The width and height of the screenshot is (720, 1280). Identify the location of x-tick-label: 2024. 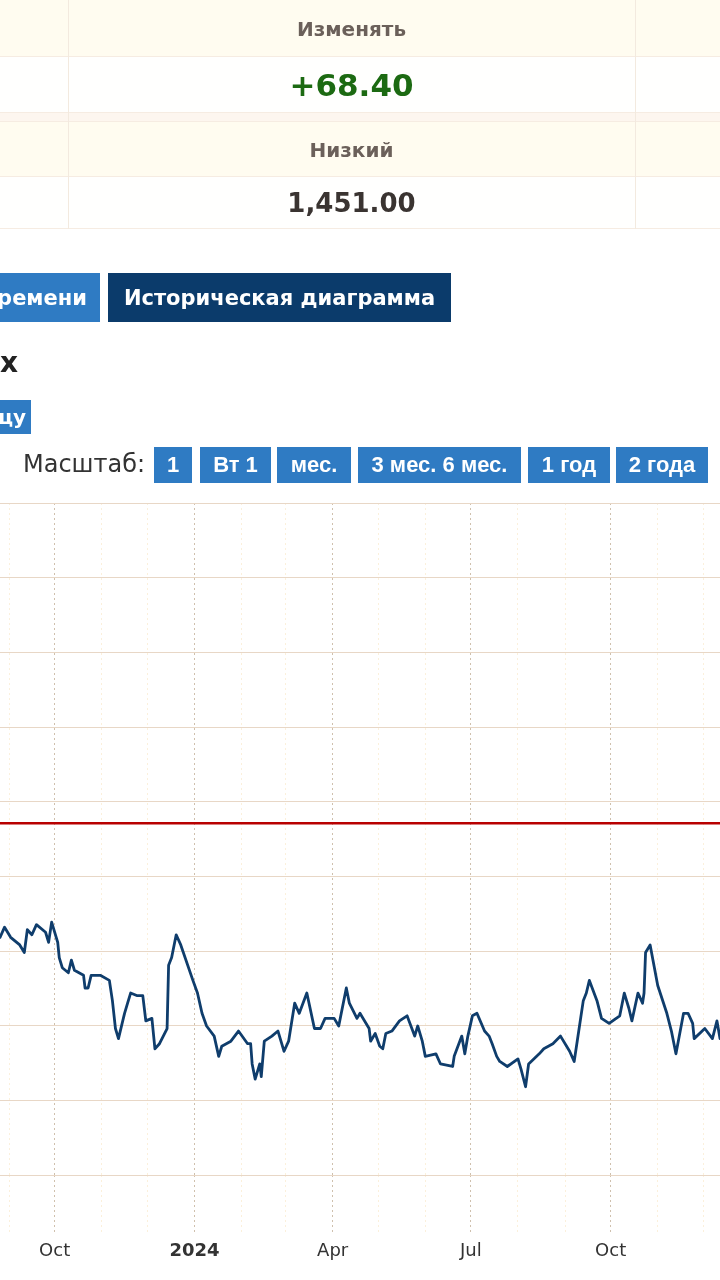
(194, 1249).